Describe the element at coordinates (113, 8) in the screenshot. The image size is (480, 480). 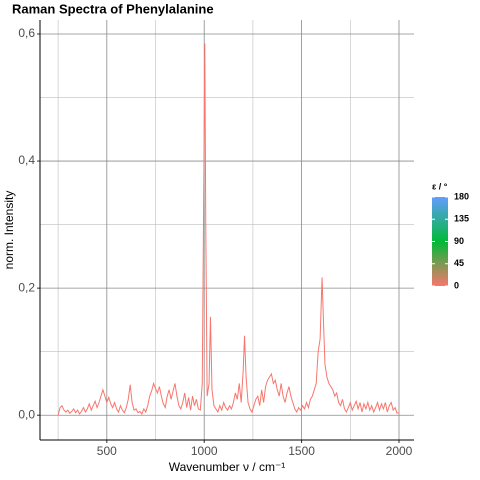
I see `chart-title: Raman Spectra of Phenylalanine` at that location.